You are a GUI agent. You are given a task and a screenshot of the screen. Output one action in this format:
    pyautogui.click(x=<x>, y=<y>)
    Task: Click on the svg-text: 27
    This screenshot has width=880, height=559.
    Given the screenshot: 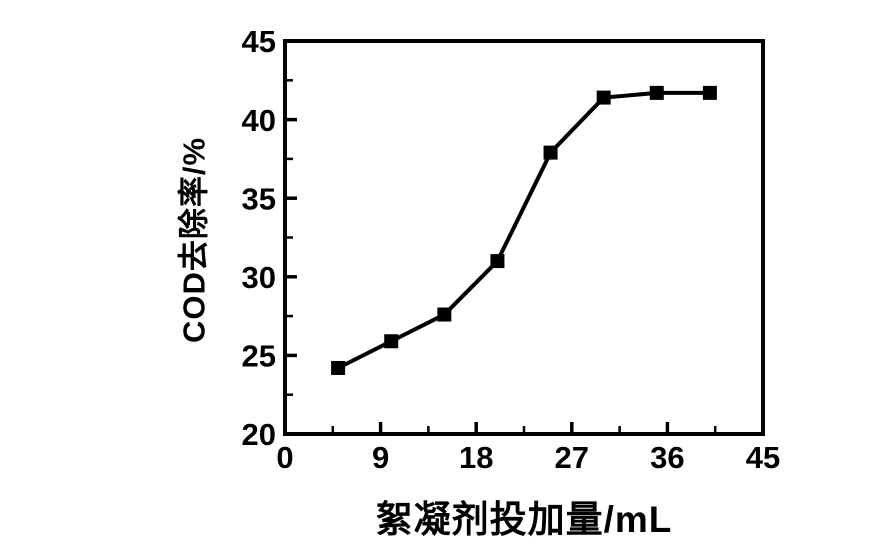 What is the action you would take?
    pyautogui.click(x=572, y=457)
    